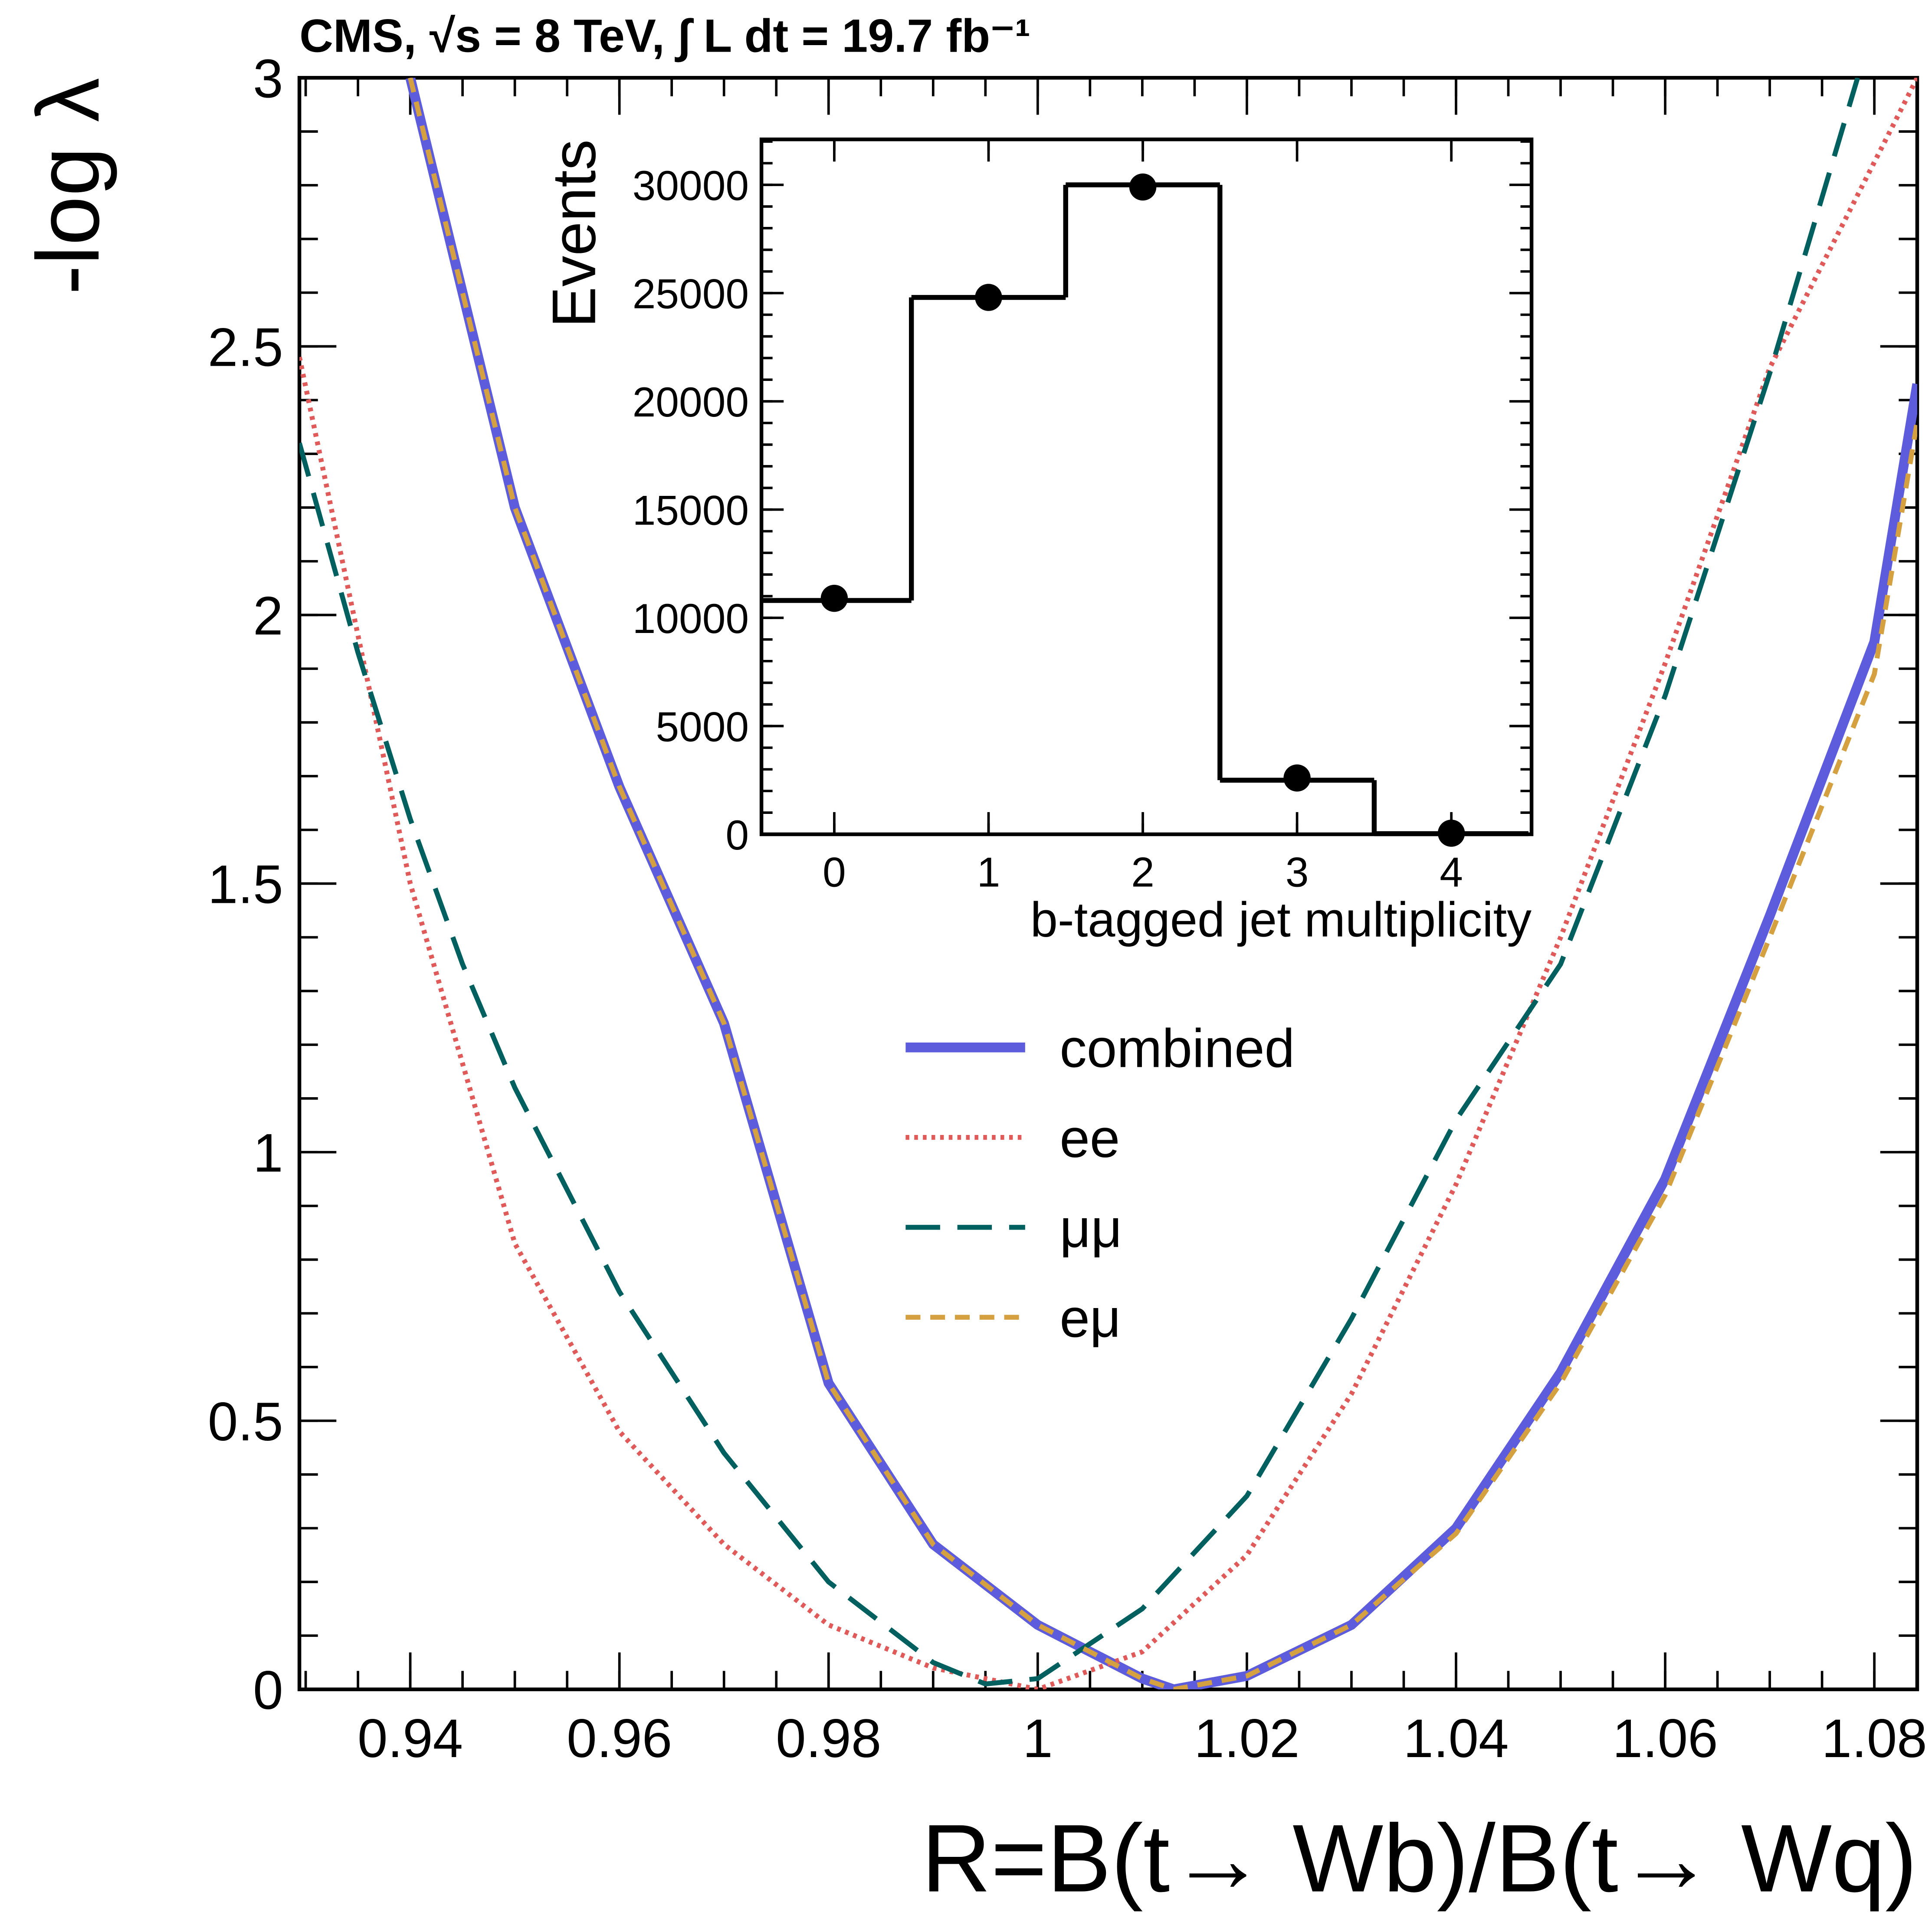 The width and height of the screenshot is (1932, 1915). What do you see at coordinates (1143, 872) in the screenshot?
I see `x-tick-label: 2` at bounding box center [1143, 872].